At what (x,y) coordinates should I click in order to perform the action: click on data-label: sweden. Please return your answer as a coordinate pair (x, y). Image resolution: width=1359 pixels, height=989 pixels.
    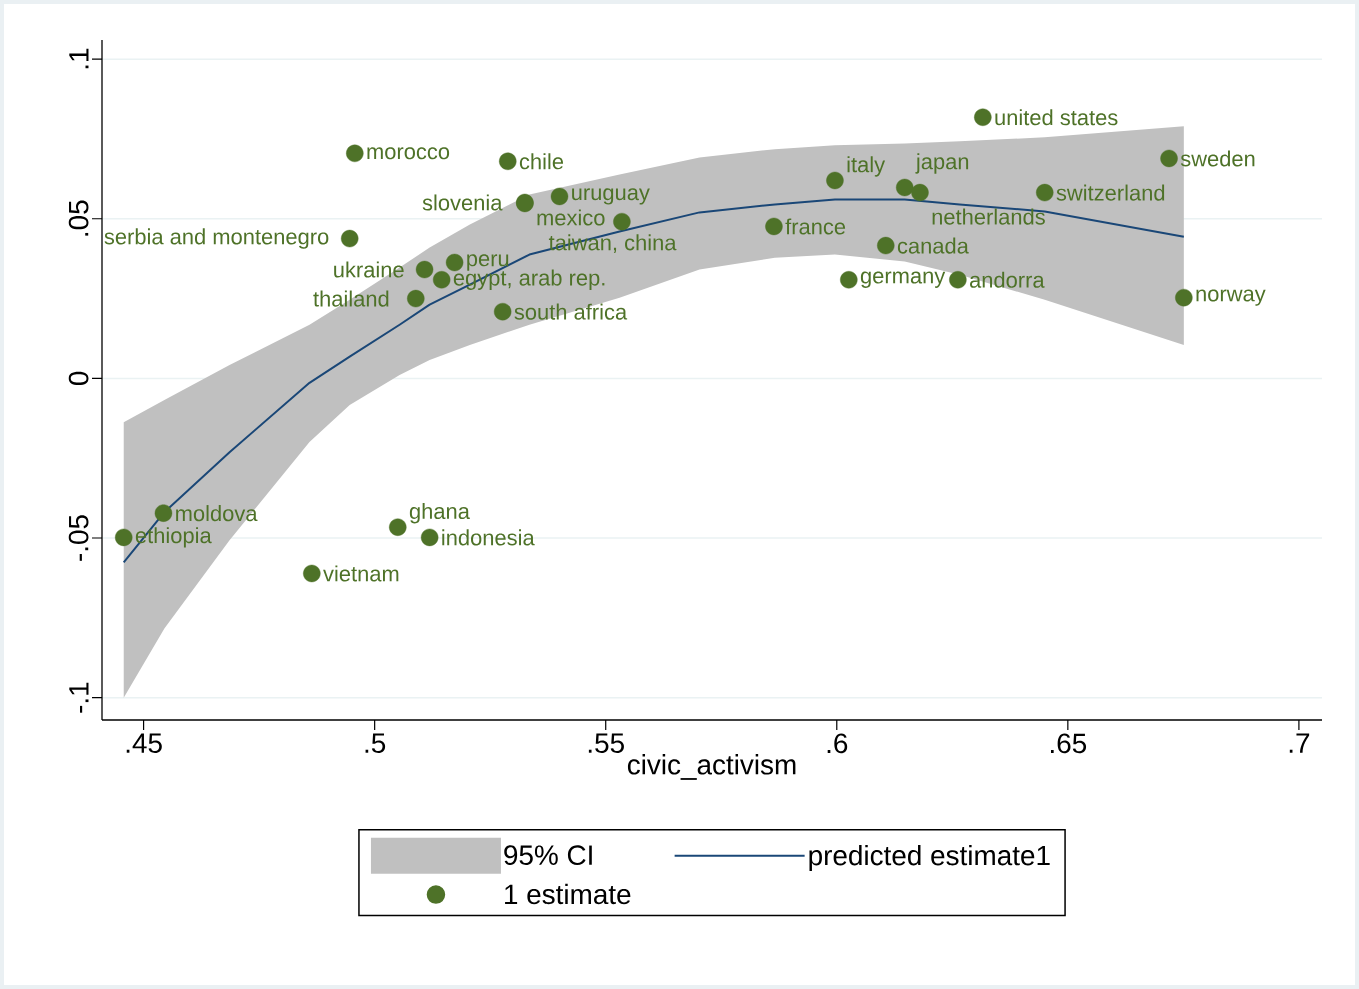
    Looking at the image, I should click on (1217, 158).